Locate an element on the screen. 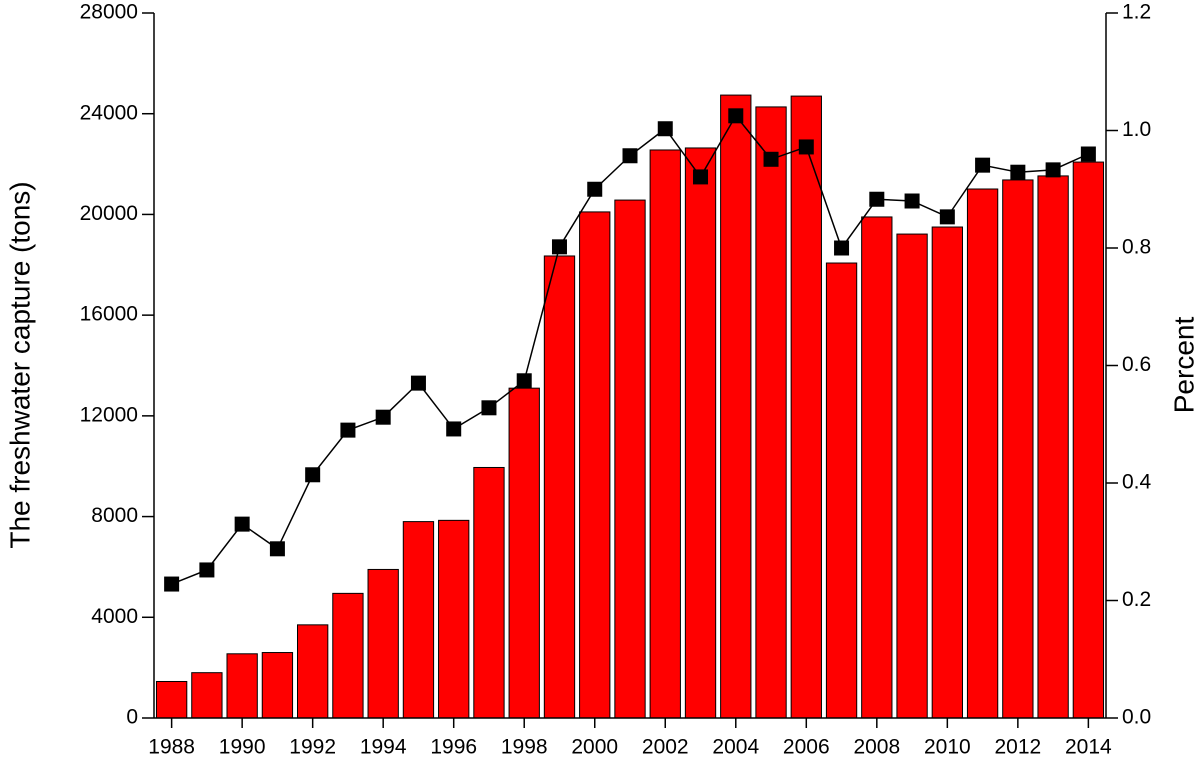 The height and width of the screenshot is (765, 1200). x-tick-label: 2012 is located at coordinates (1017, 747).